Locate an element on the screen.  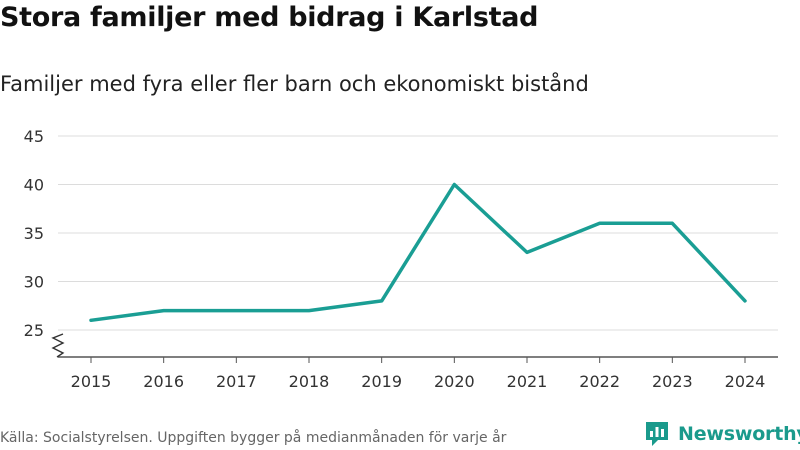
x-tick-label: 2015 is located at coordinates (91, 381).